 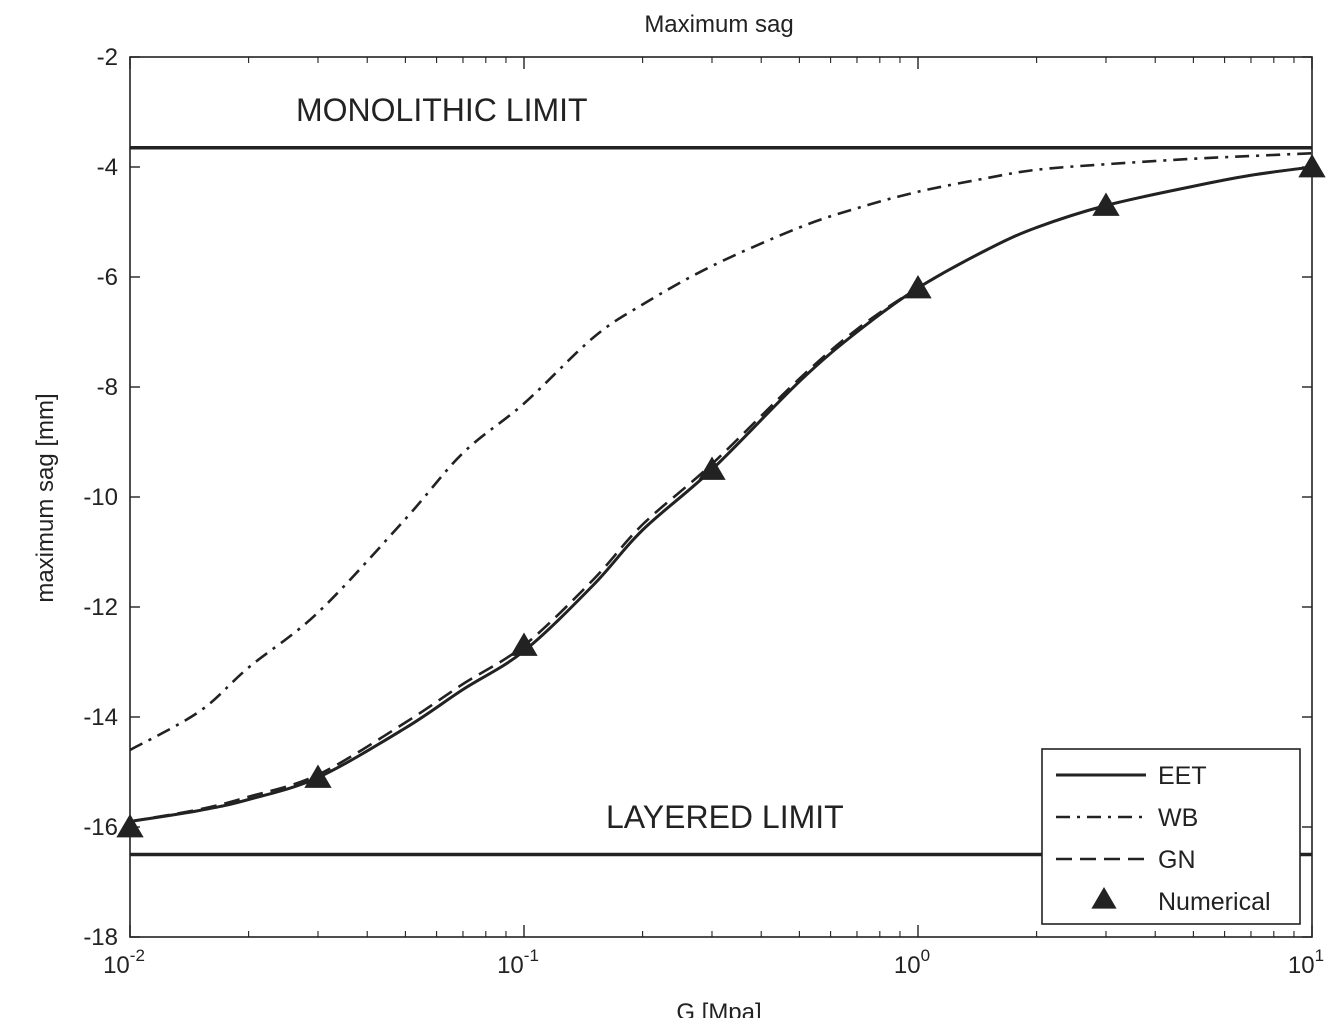 I want to click on legend-marker-numerical, so click(x=1104, y=898).